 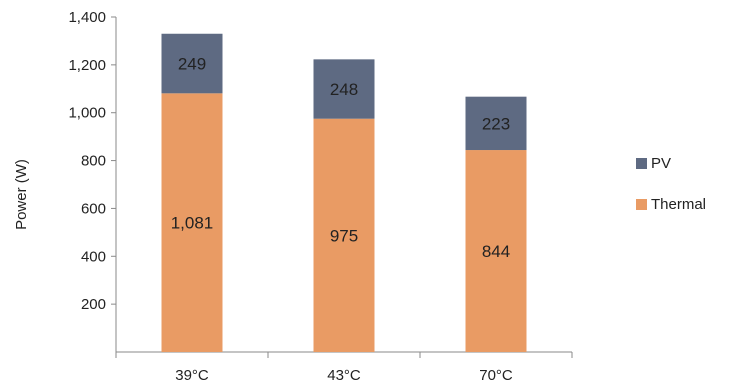 I want to click on pv-data-label: 249, so click(x=192, y=64).